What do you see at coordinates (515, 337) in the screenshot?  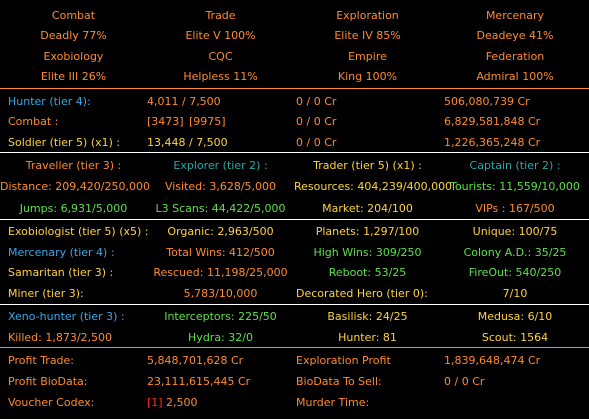 I see `xeno-scout: Scout: 1564` at bounding box center [515, 337].